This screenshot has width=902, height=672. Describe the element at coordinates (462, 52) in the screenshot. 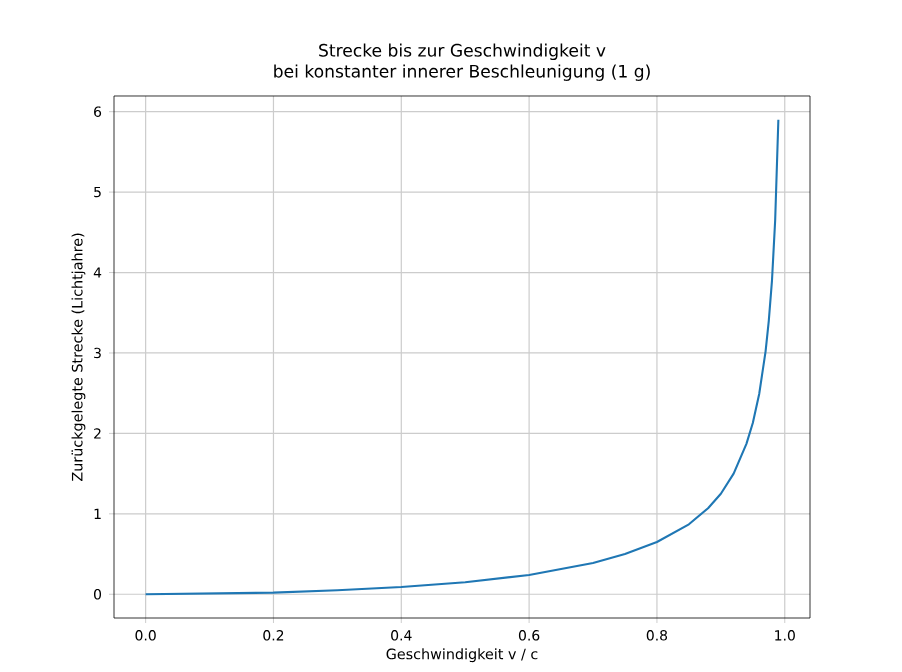

I see `chart-title: Strecke bis zur Geschwindigkeit v` at that location.